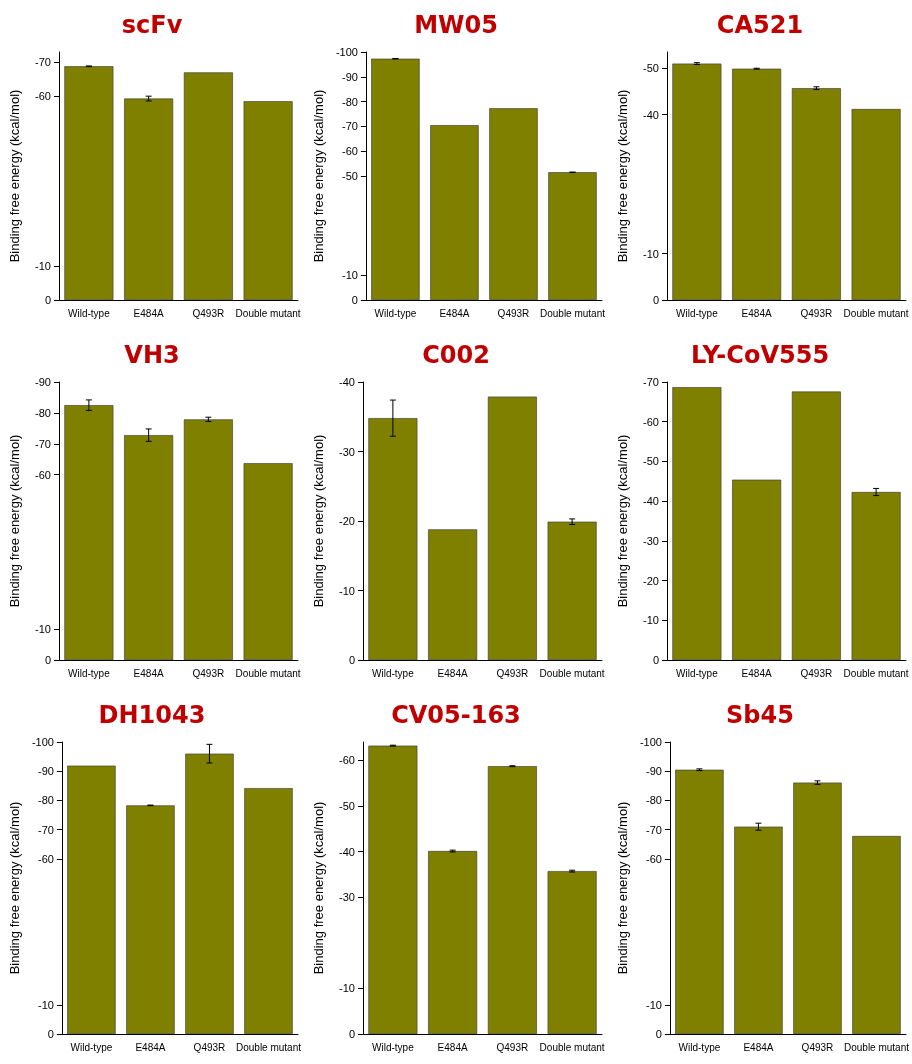 The image size is (912, 1064). What do you see at coordinates (456, 715) in the screenshot?
I see `chart-title: CV05-163` at bounding box center [456, 715].